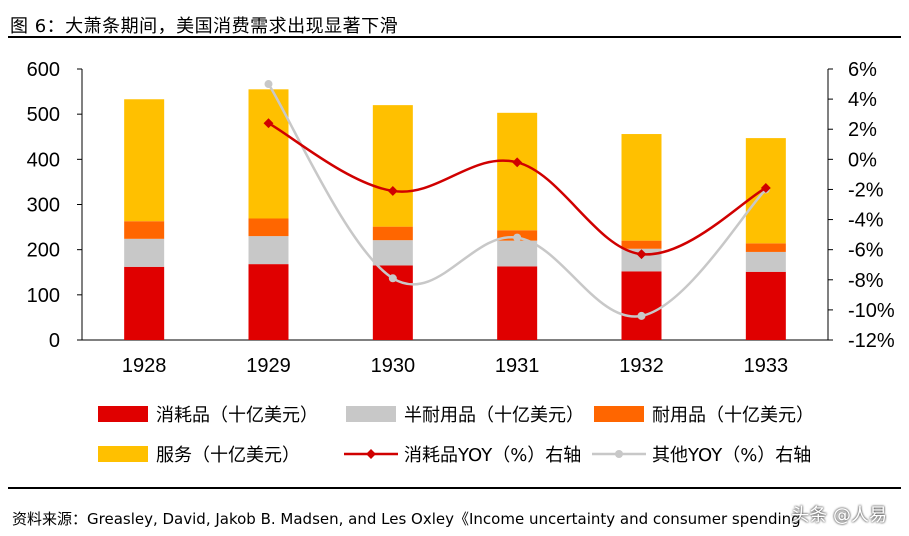 This screenshot has height=536, width=909. Describe the element at coordinates (393, 366) in the screenshot. I see `x-tick-label: 1930` at that location.